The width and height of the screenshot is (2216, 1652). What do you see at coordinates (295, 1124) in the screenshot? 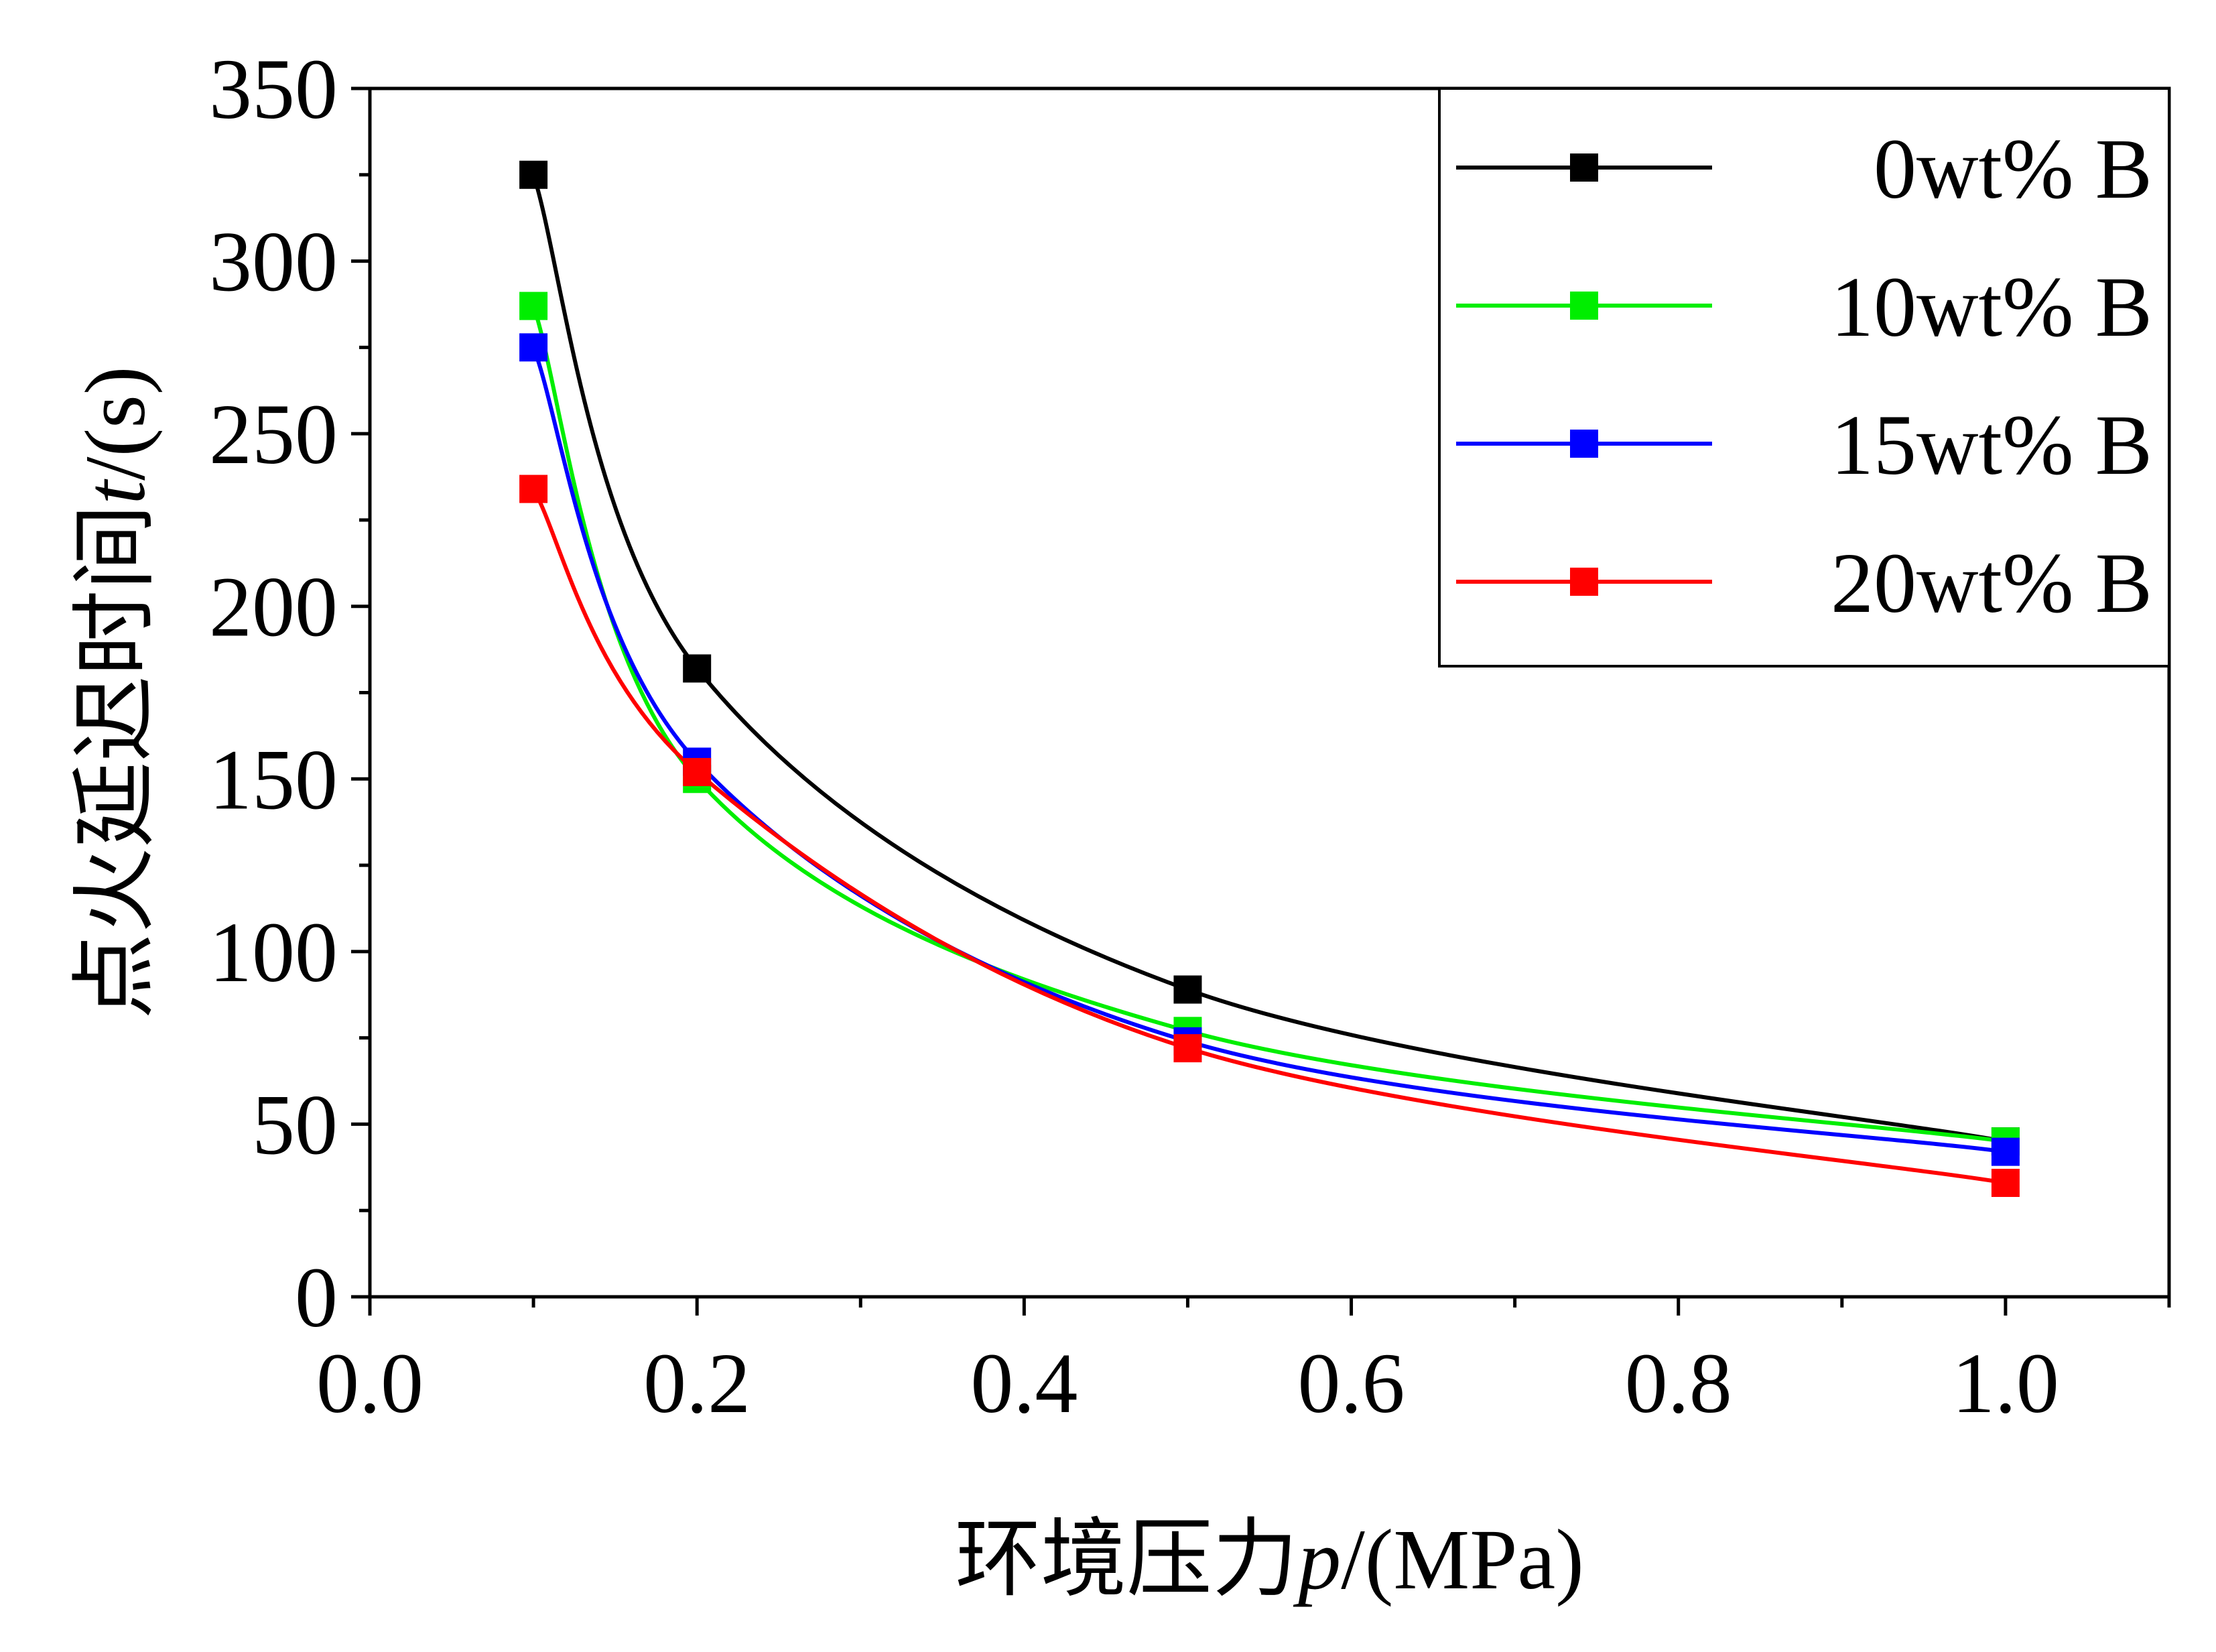
I see `y-tick-label: 50` at bounding box center [295, 1124].